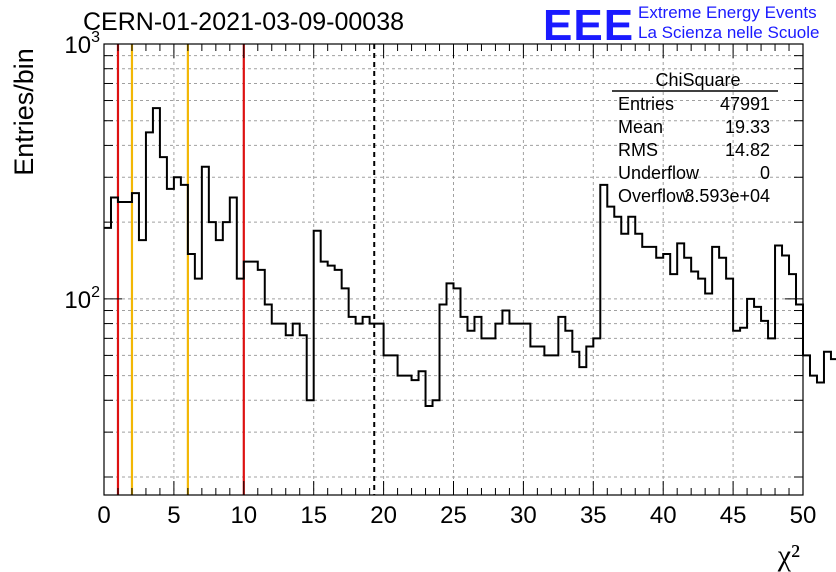 The image size is (836, 572). Describe the element at coordinates (82, 299) in the screenshot. I see `y-tick-label: 10²` at that location.